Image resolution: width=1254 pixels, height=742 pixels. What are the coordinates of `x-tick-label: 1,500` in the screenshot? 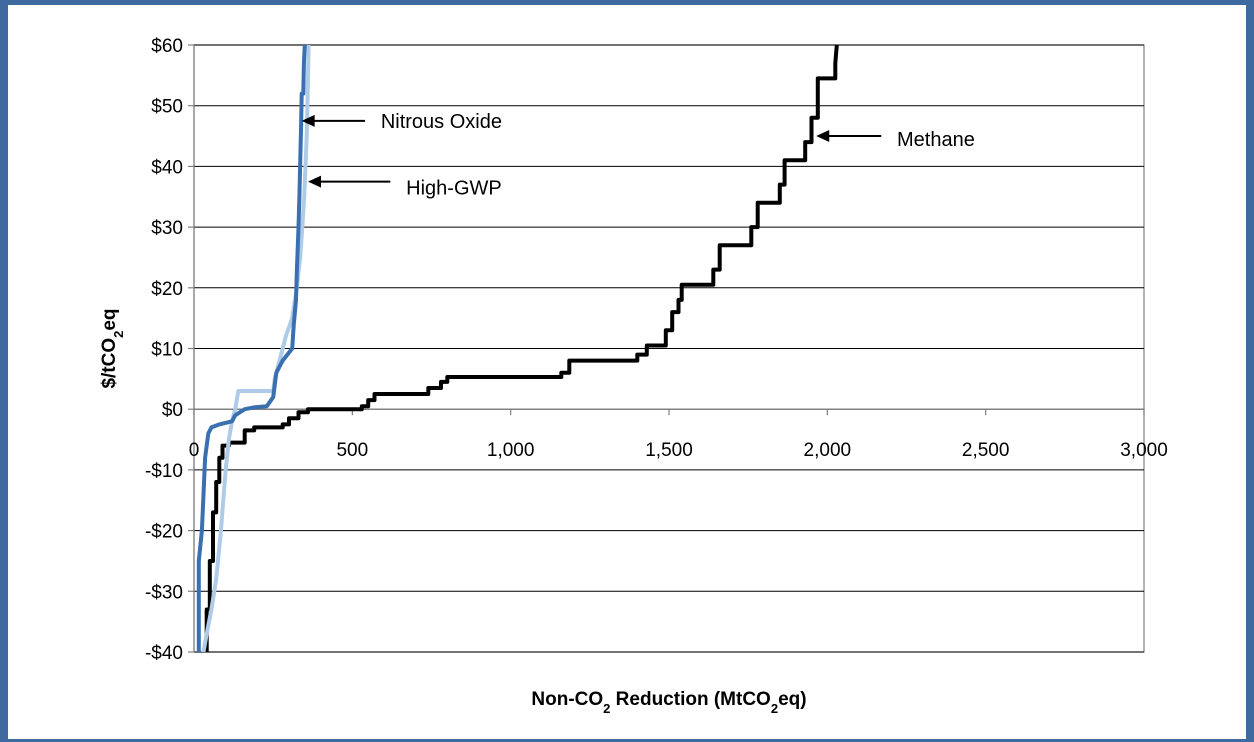 It's located at (669, 450).